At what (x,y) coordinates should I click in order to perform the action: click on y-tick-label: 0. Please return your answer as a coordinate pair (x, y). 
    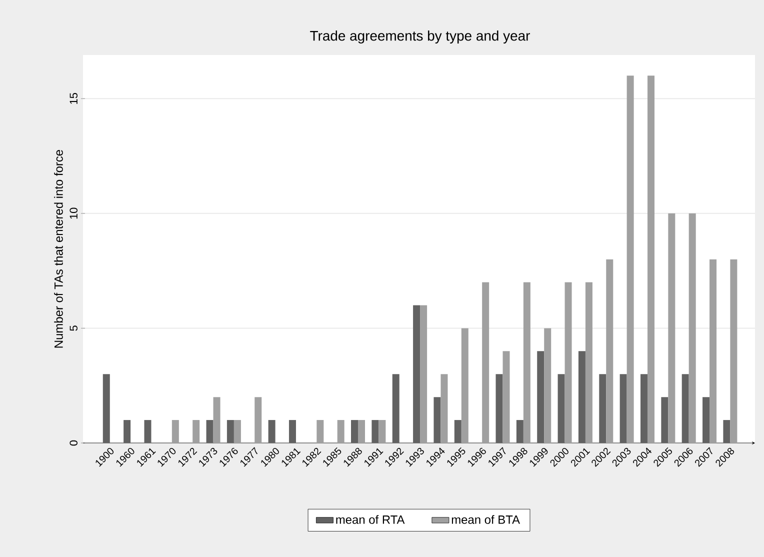
    Looking at the image, I should click on (74, 443).